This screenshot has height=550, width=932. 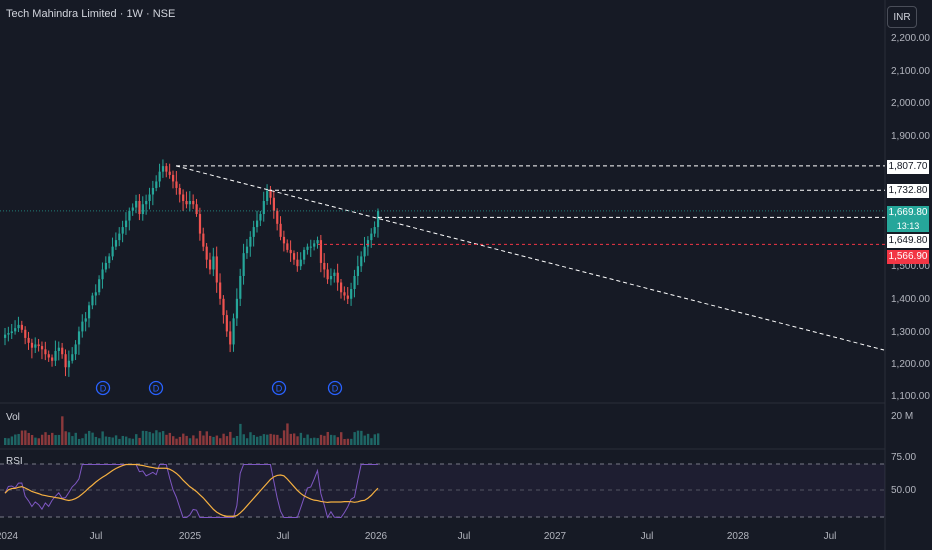 I want to click on rsi-pane-label: RSI, so click(x=14, y=461).